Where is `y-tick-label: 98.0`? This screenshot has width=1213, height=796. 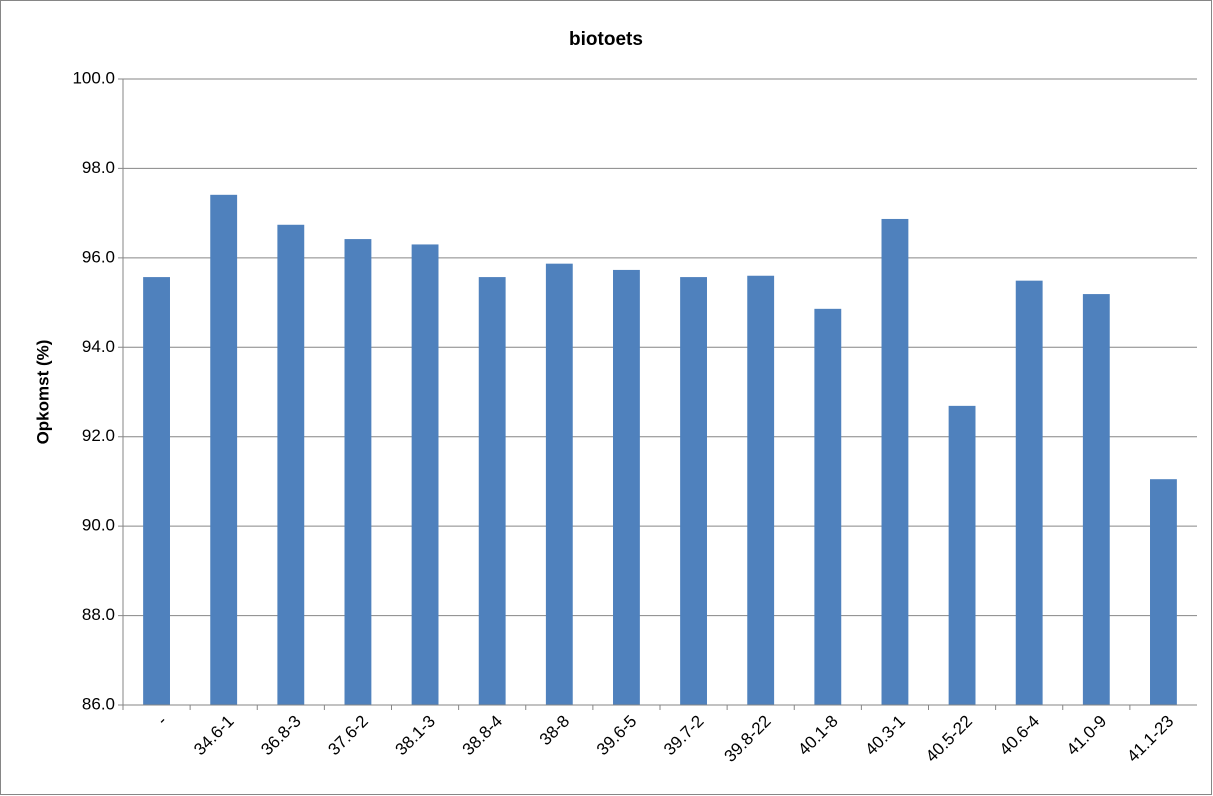
y-tick-label: 98.0 is located at coordinates (98, 167).